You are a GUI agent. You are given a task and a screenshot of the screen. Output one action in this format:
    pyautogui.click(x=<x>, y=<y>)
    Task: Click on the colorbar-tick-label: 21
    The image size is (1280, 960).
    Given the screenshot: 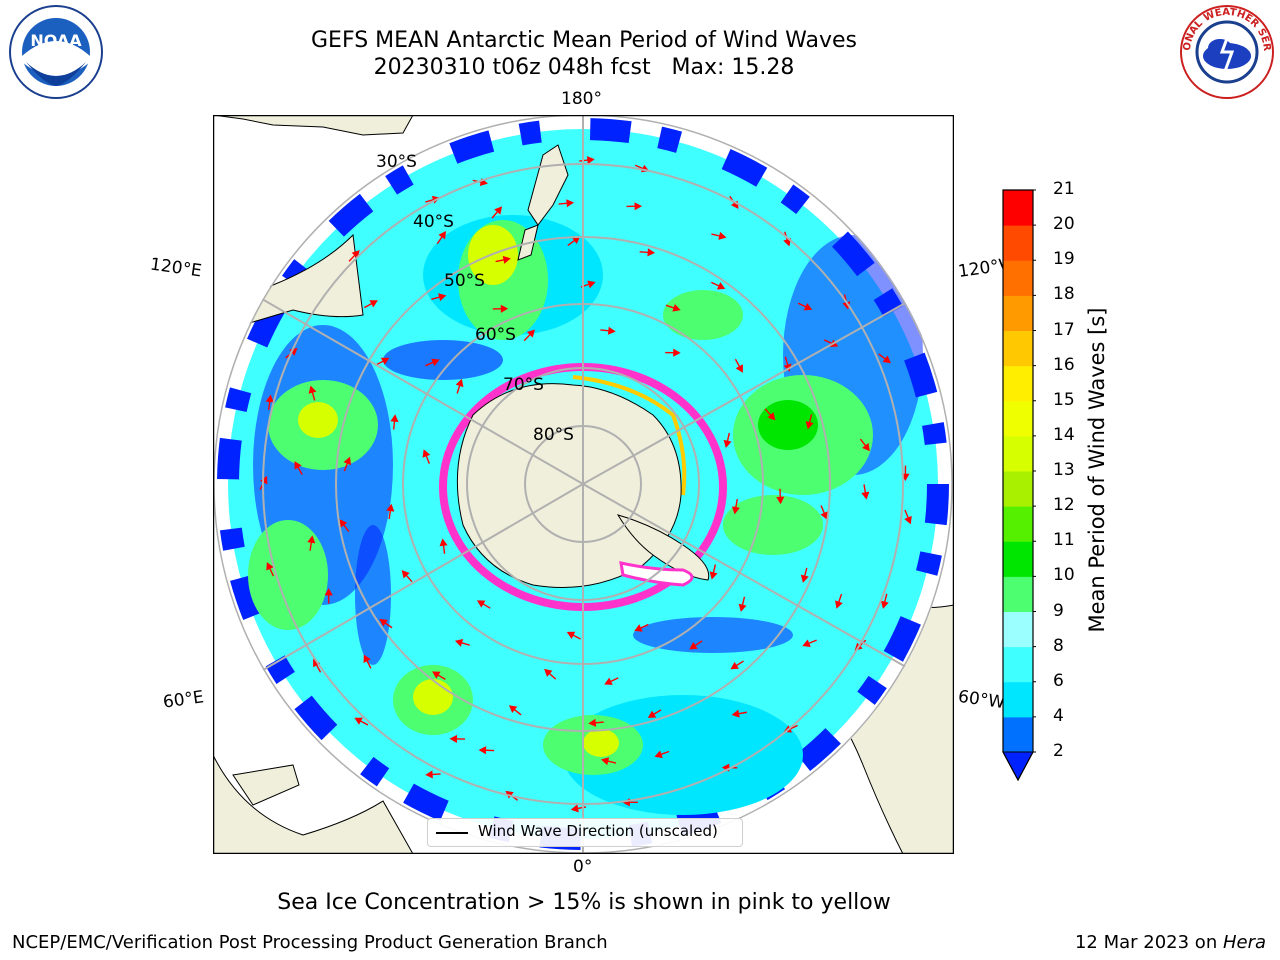 What is the action you would take?
    pyautogui.click(x=1064, y=189)
    